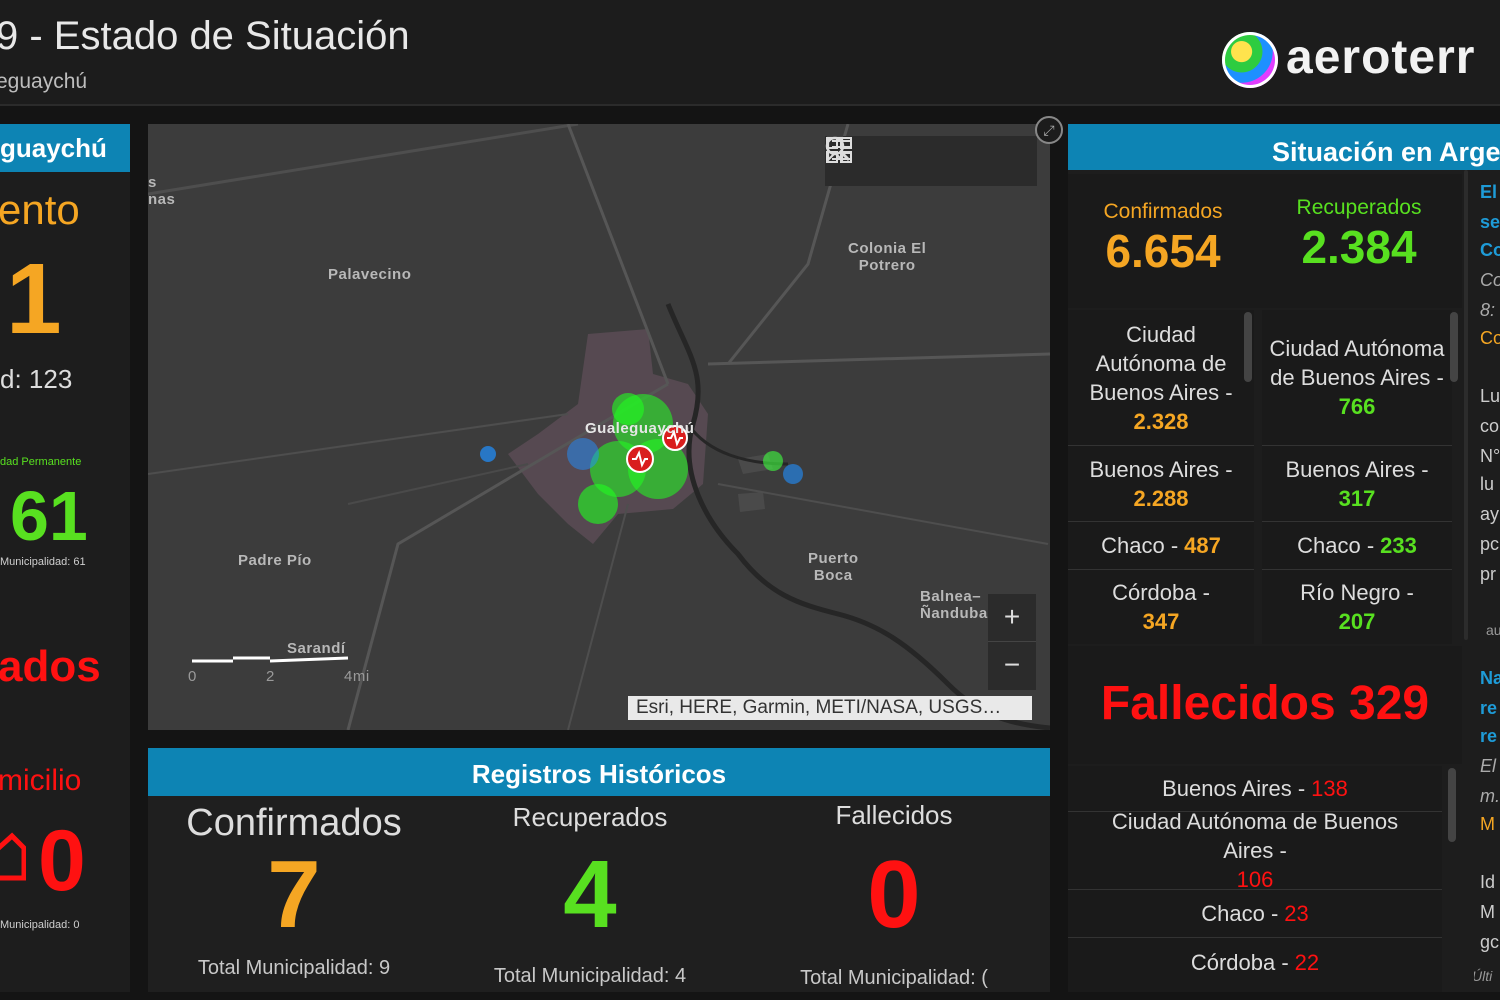 This screenshot has width=1500, height=1000. Describe the element at coordinates (62, 861) in the screenshot. I see `section-value: 0` at that location.